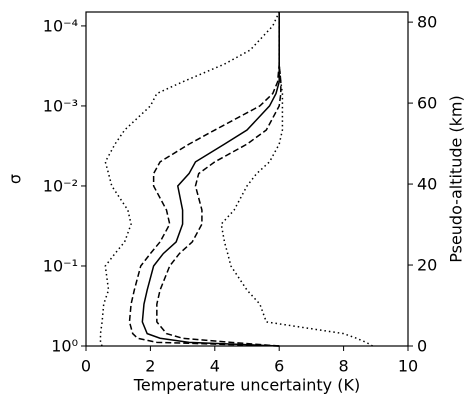  What do you see at coordinates (60, 265) in the screenshot?
I see `y-tick-label: 10⁻¹` at bounding box center [60, 265].